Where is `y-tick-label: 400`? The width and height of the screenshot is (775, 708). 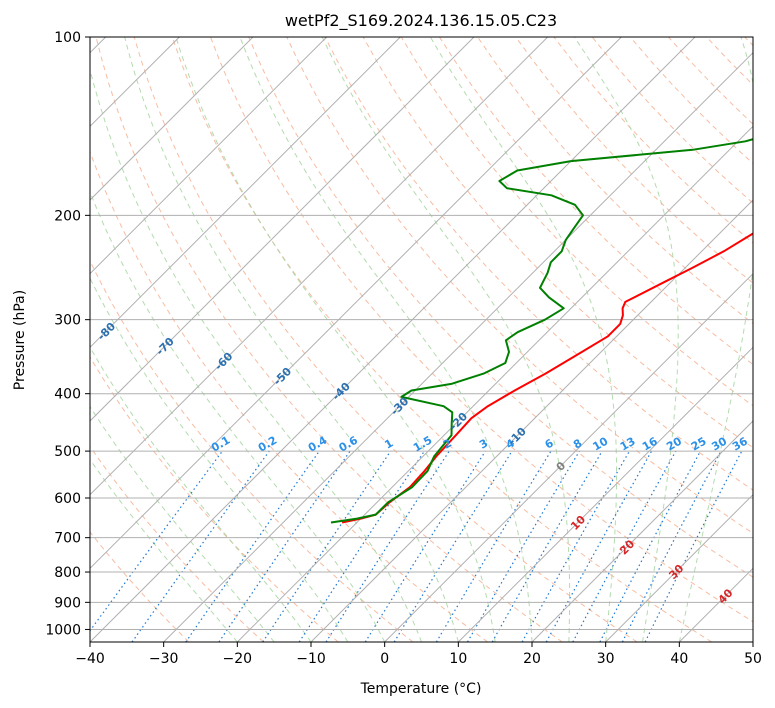
y-tick-label: 400 is located at coordinates (67, 395).